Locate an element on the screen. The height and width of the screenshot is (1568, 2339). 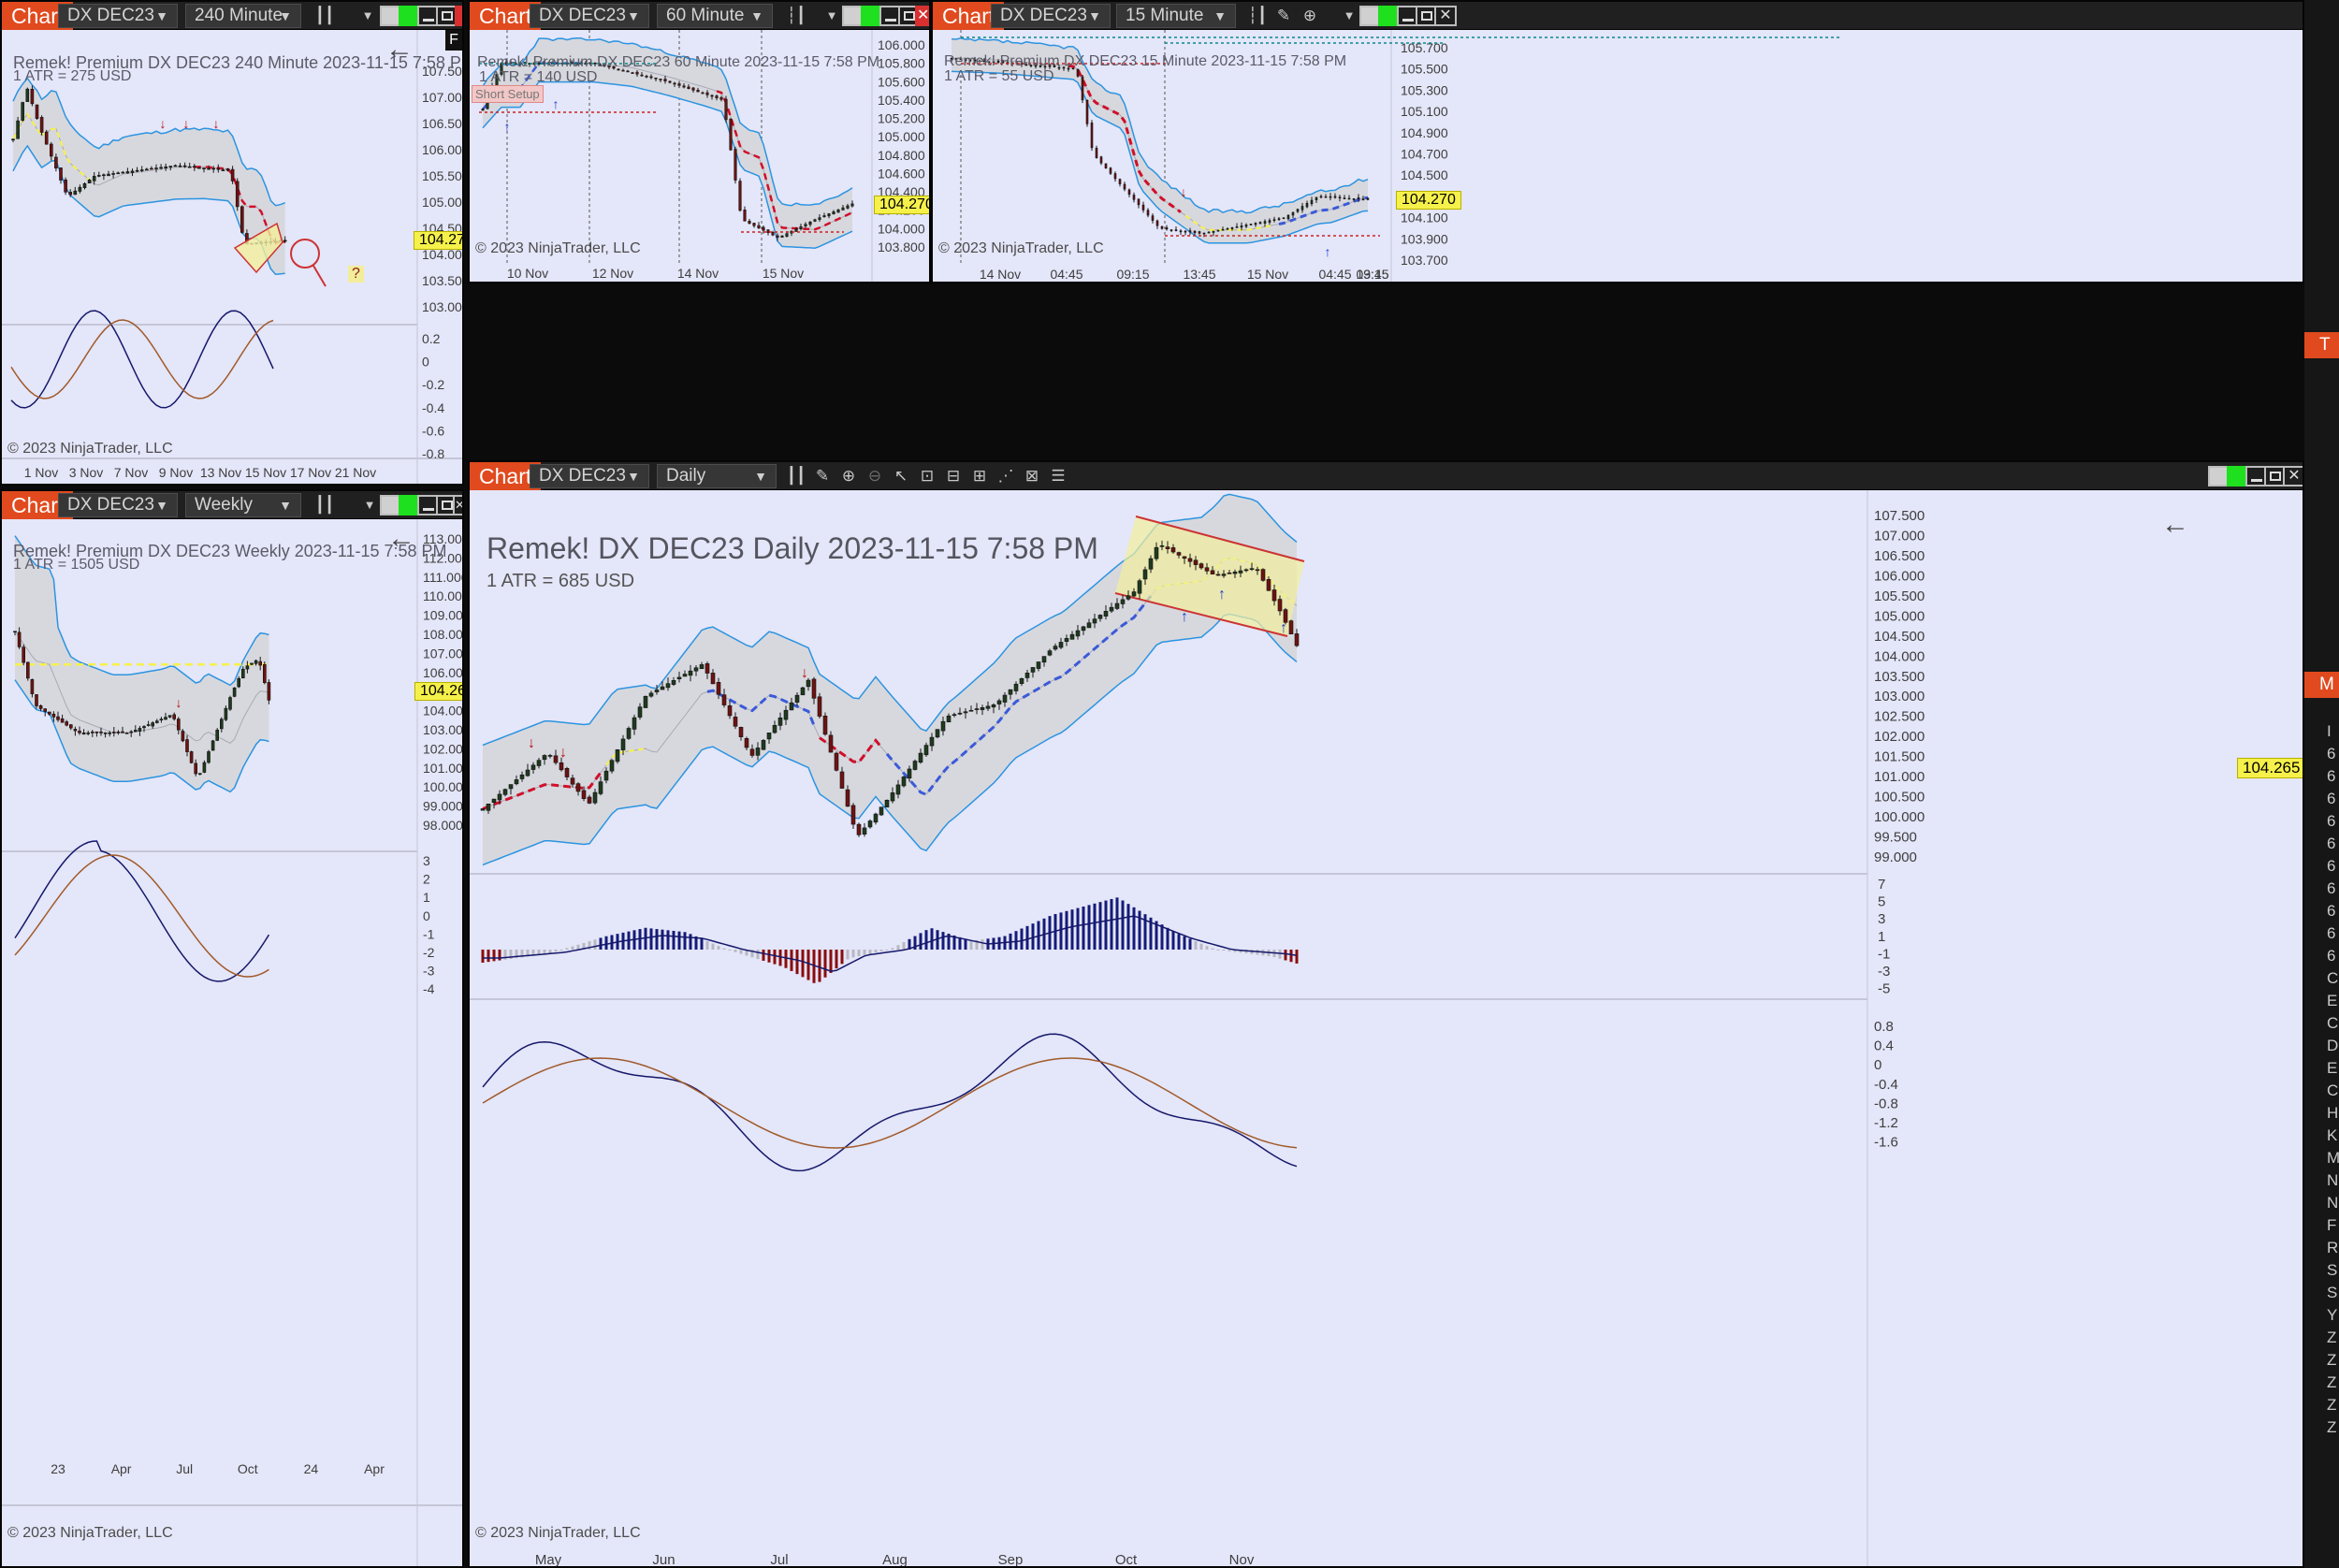
data-box-icon: ⊡ is located at coordinates (927, 476).